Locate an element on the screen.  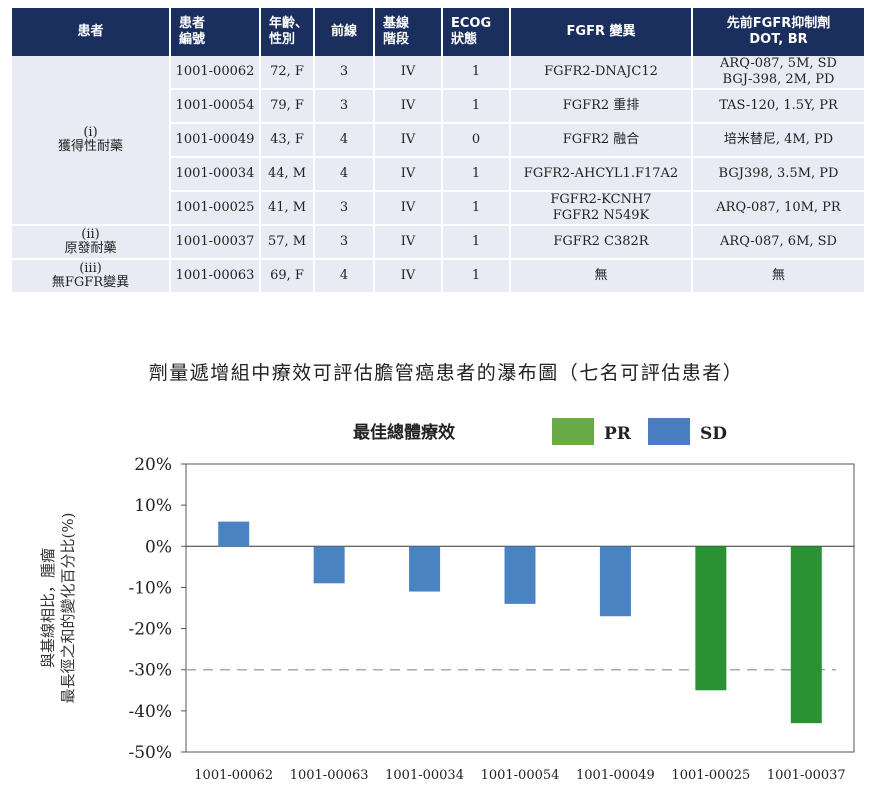
column-header: 基線 階段 is located at coordinates (408, 32).